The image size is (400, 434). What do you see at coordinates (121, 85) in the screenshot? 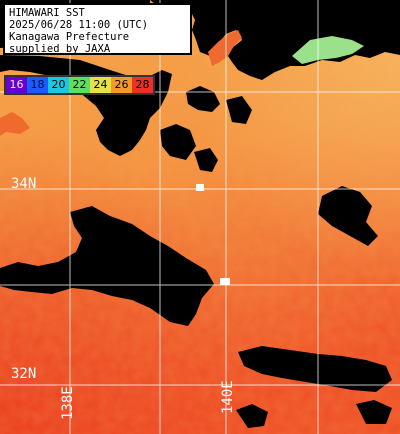
I see `scale-label-26: 26` at bounding box center [121, 85].